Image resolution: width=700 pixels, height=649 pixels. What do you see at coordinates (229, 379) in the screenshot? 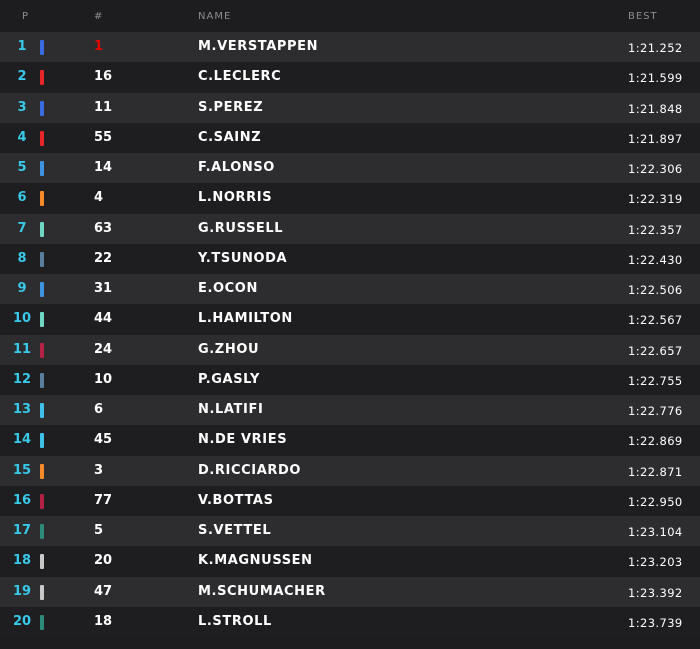
I see `driver-name-cell: P.GASLY` at bounding box center [229, 379].